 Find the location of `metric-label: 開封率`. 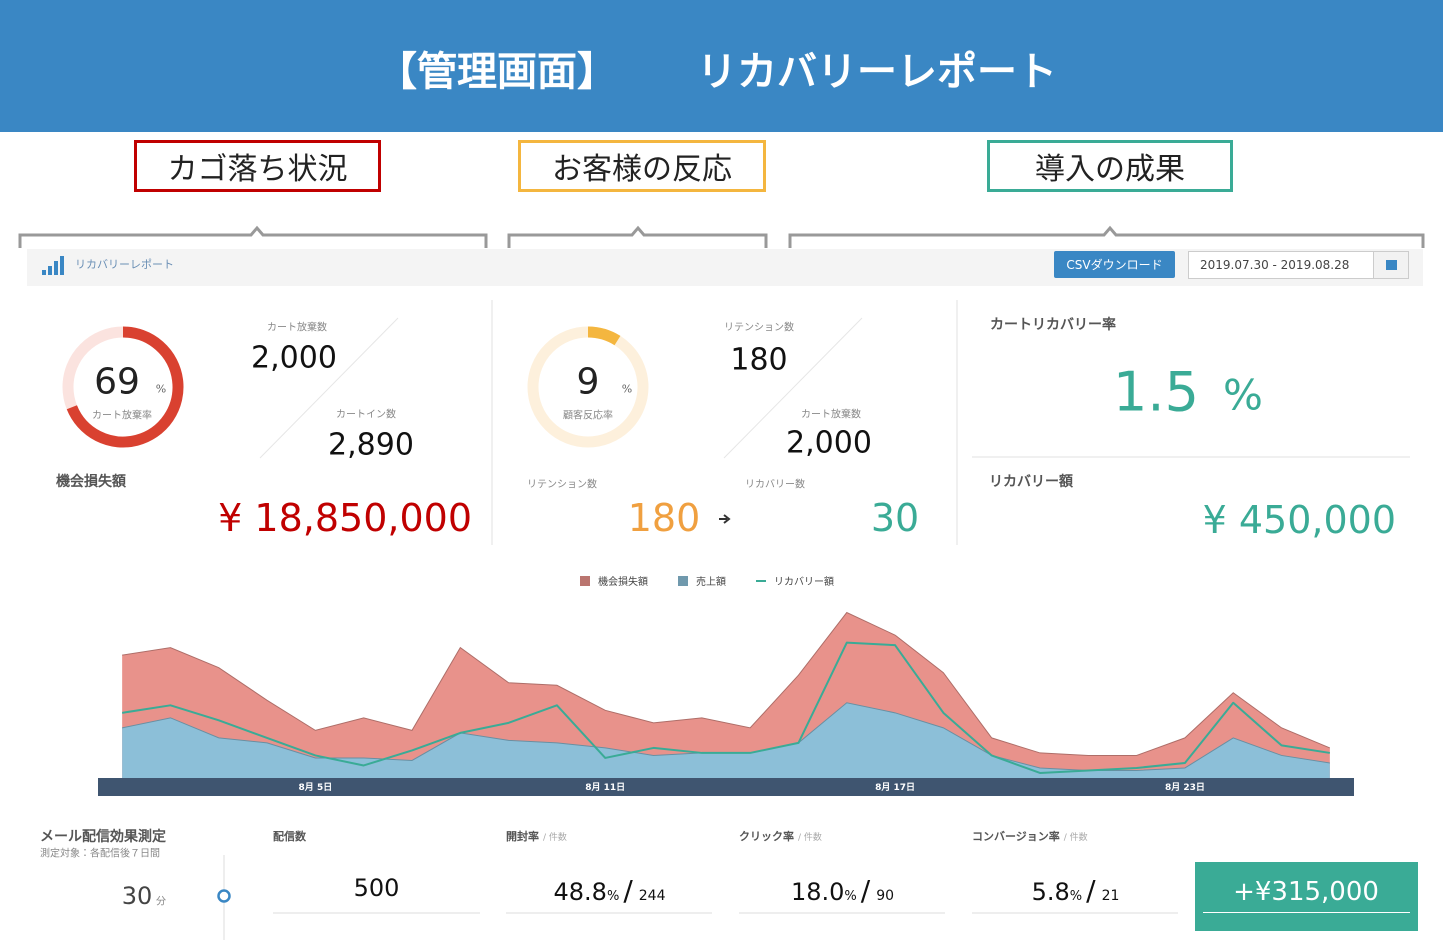

metric-label: 開封率 is located at coordinates (522, 836).